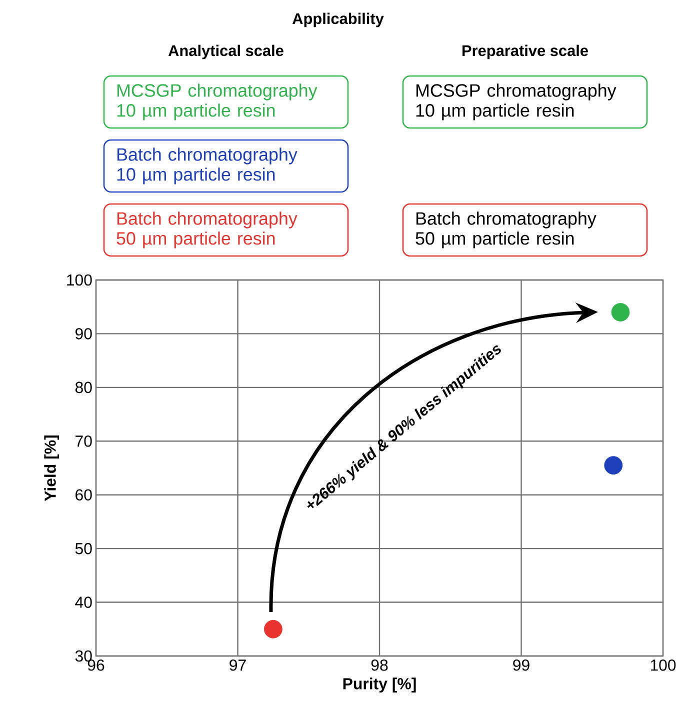 This screenshot has width=676, height=725. What do you see at coordinates (84, 494) in the screenshot?
I see `y-tick-label: 60` at bounding box center [84, 494].